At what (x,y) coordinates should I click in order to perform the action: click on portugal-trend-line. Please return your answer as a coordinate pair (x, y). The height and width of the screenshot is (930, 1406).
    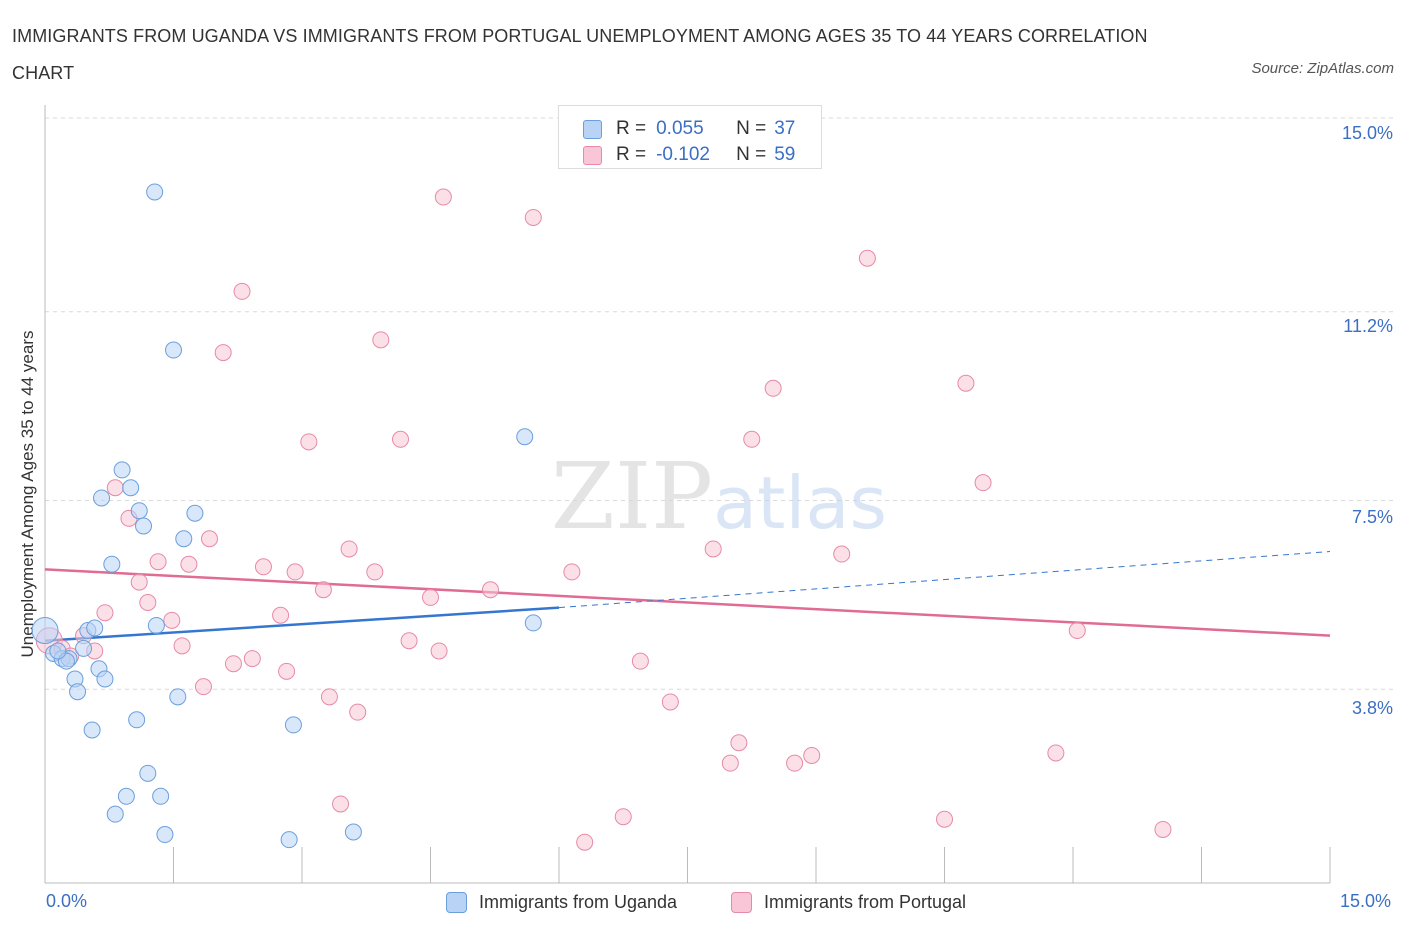
    Looking at the image, I should click on (687, 602).